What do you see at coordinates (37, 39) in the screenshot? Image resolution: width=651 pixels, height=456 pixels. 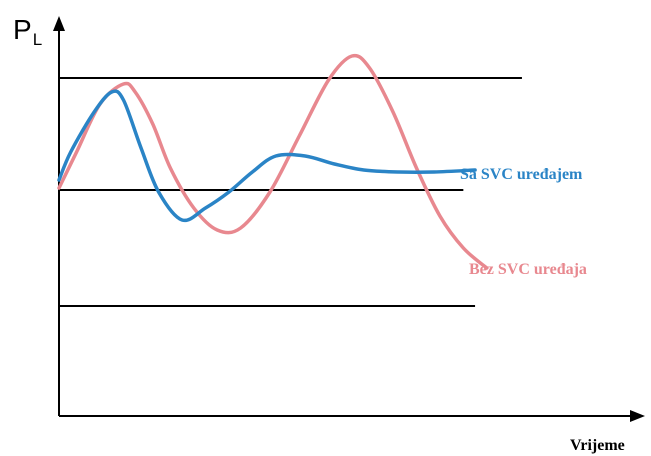 I see `y-axis-label-sub: L` at bounding box center [37, 39].